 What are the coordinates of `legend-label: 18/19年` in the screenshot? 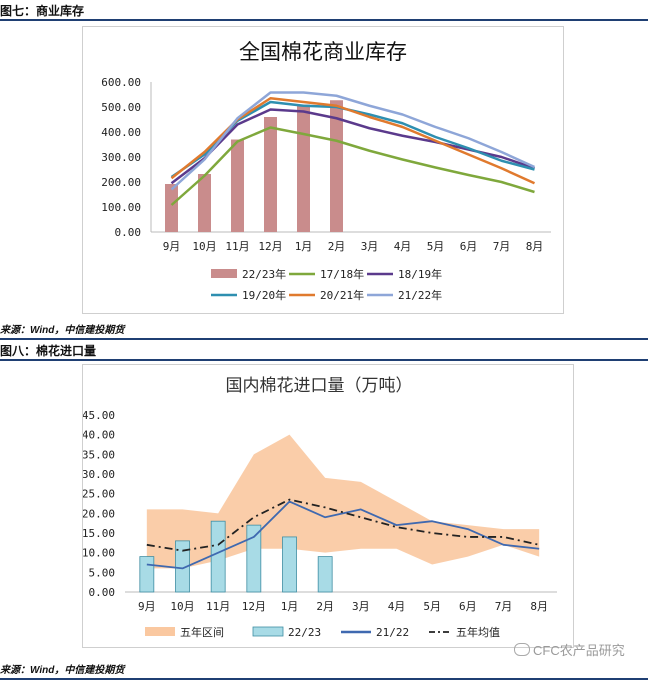 It's located at (420, 274).